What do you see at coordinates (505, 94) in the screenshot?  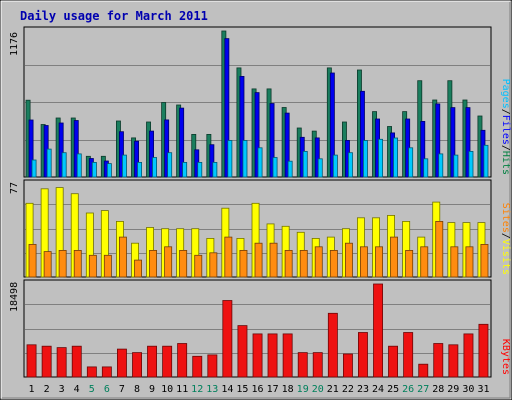 I see `legend-entry: Pages` at bounding box center [505, 94].